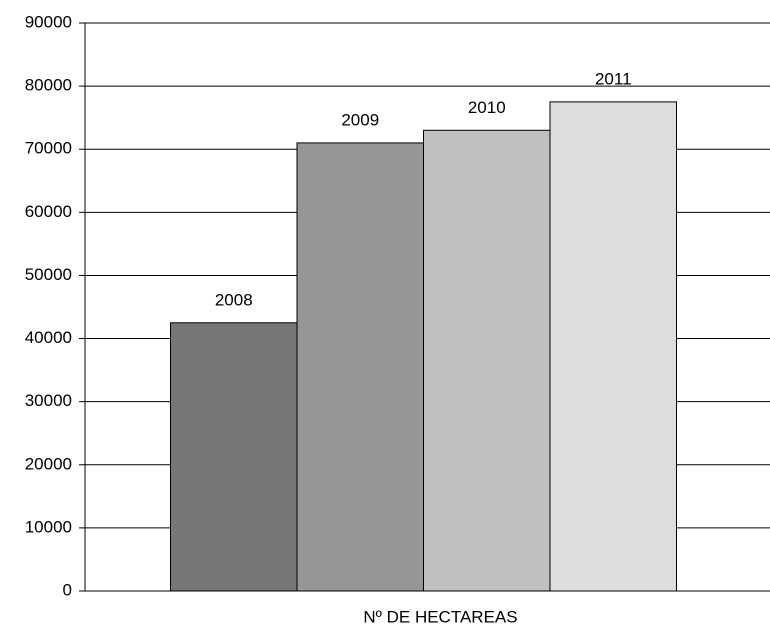 The image size is (770, 627). Describe the element at coordinates (613, 78) in the screenshot. I see `bar-label: 2011` at that location.